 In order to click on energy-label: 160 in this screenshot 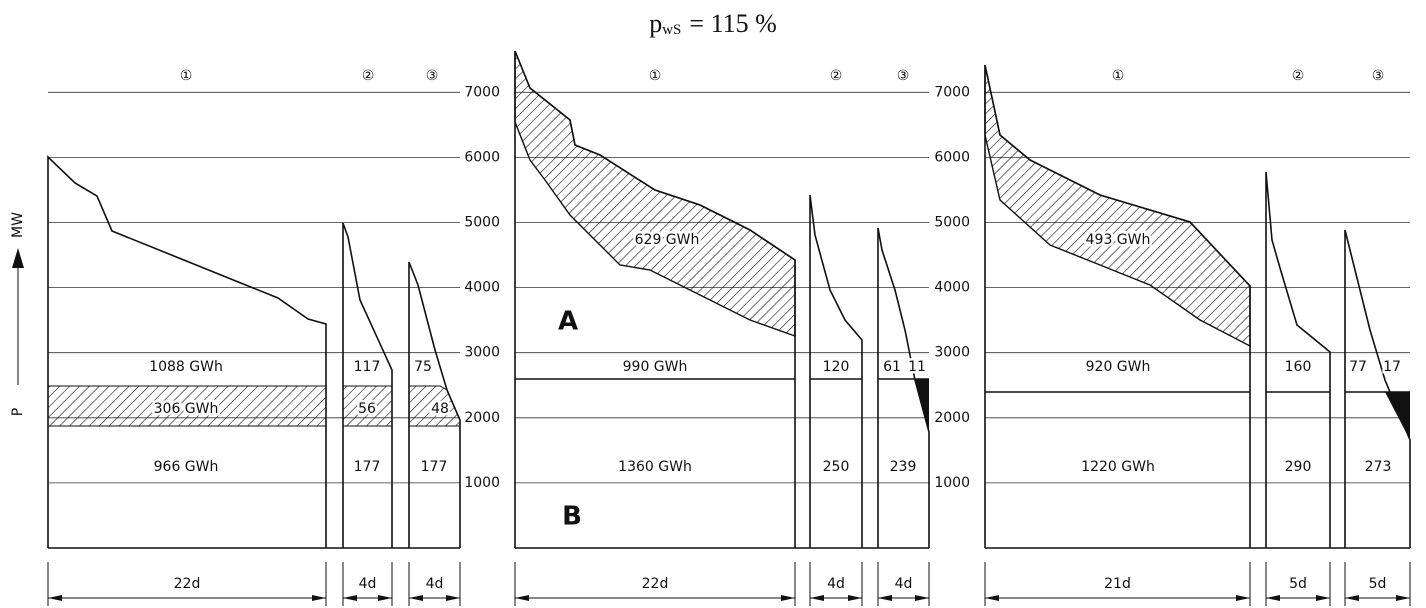, I will do `click(1298, 367)`.